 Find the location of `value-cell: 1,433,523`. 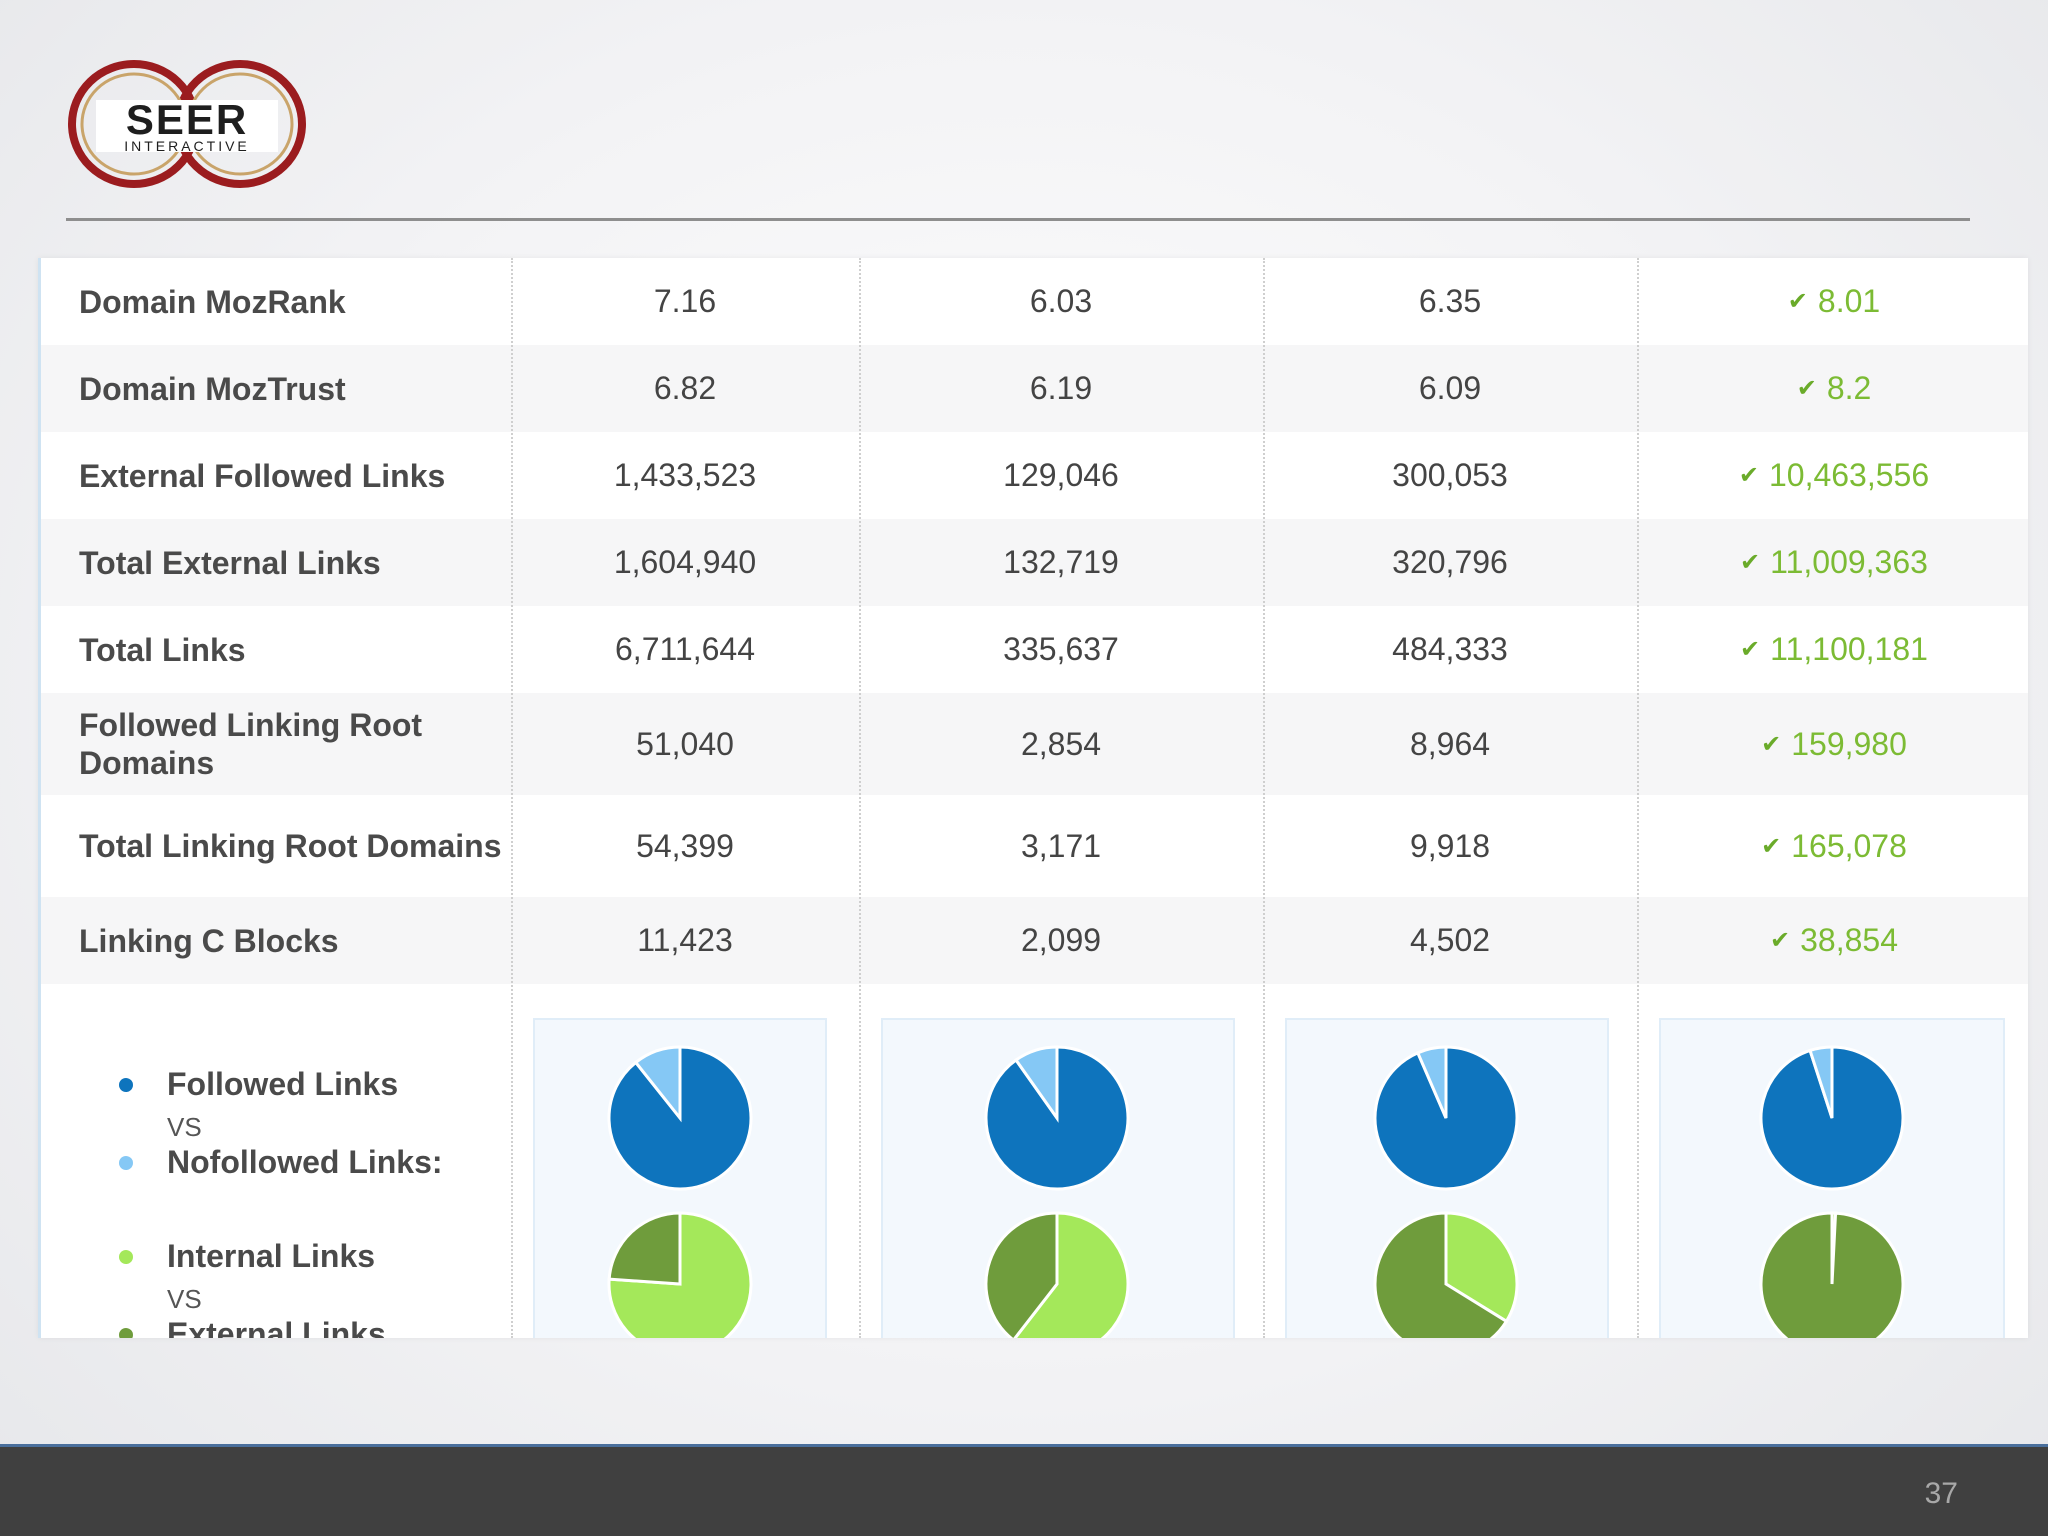

value-cell: 1,433,523 is located at coordinates (685, 475).